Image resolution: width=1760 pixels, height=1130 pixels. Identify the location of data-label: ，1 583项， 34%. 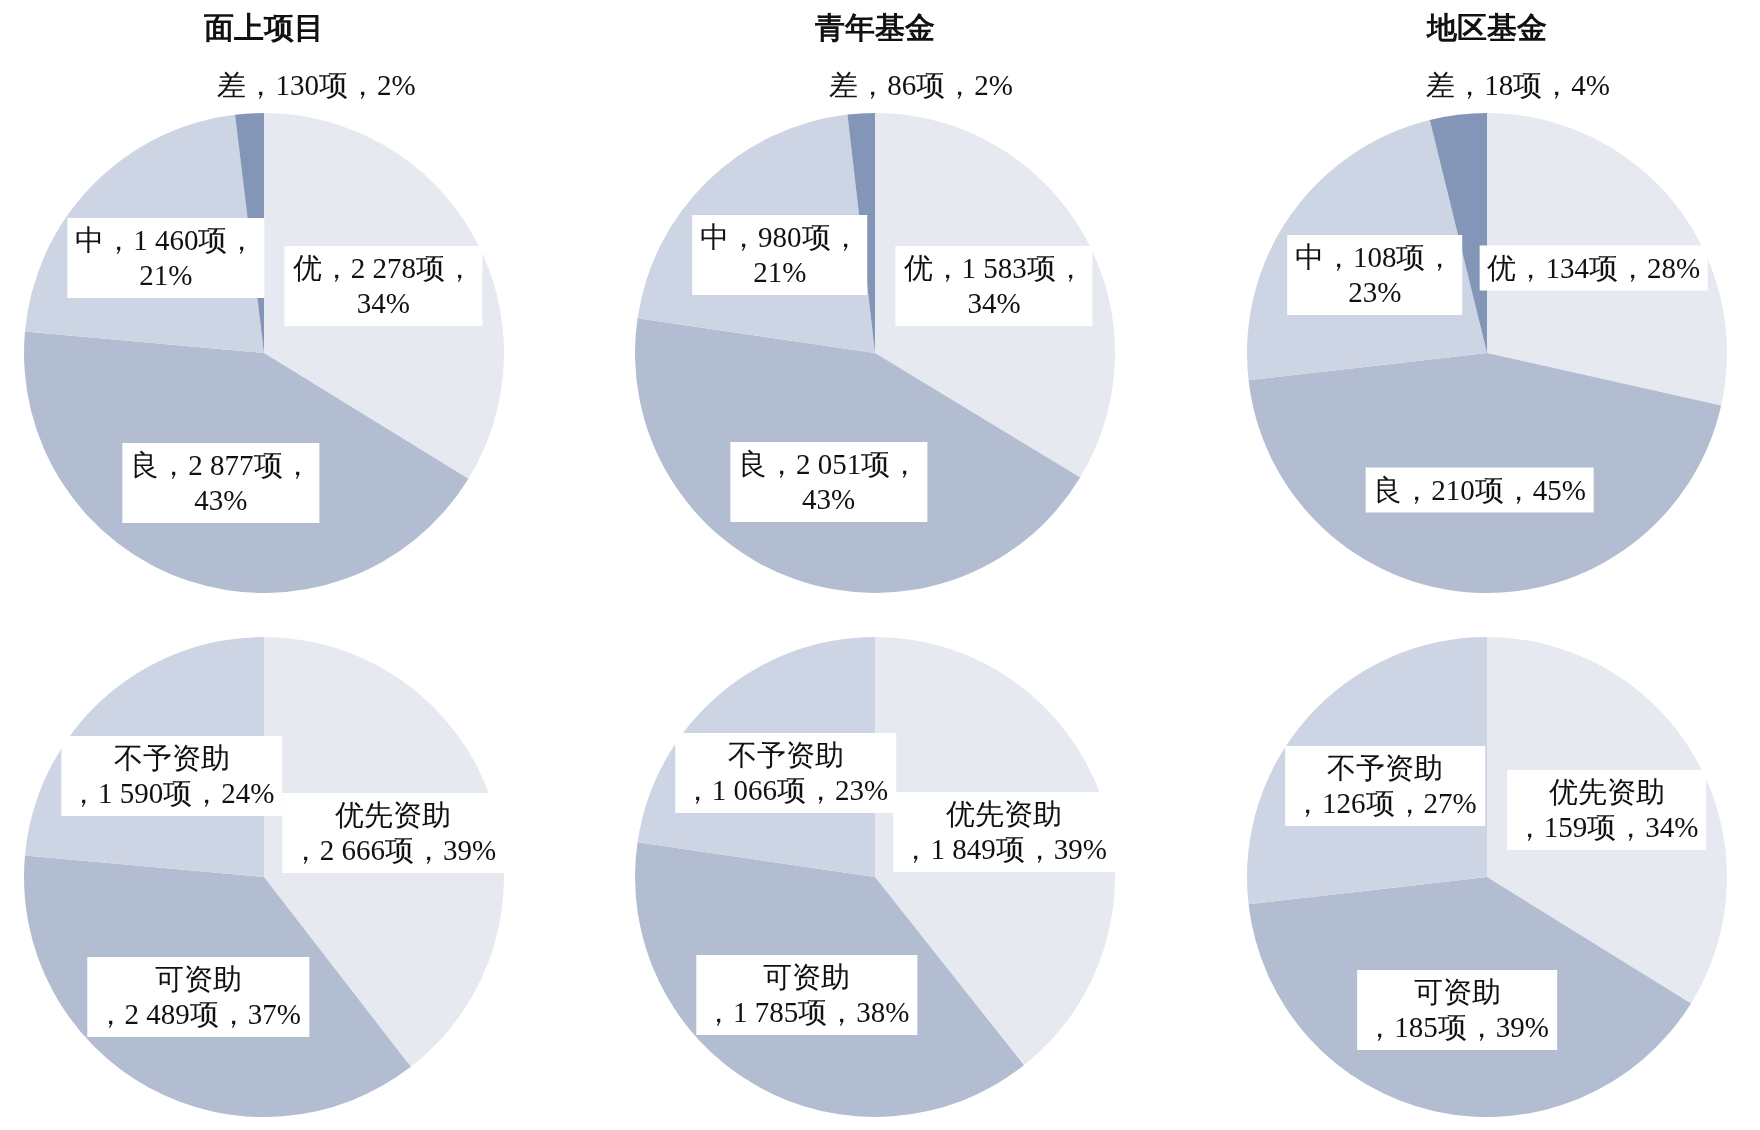
(1008, 285).